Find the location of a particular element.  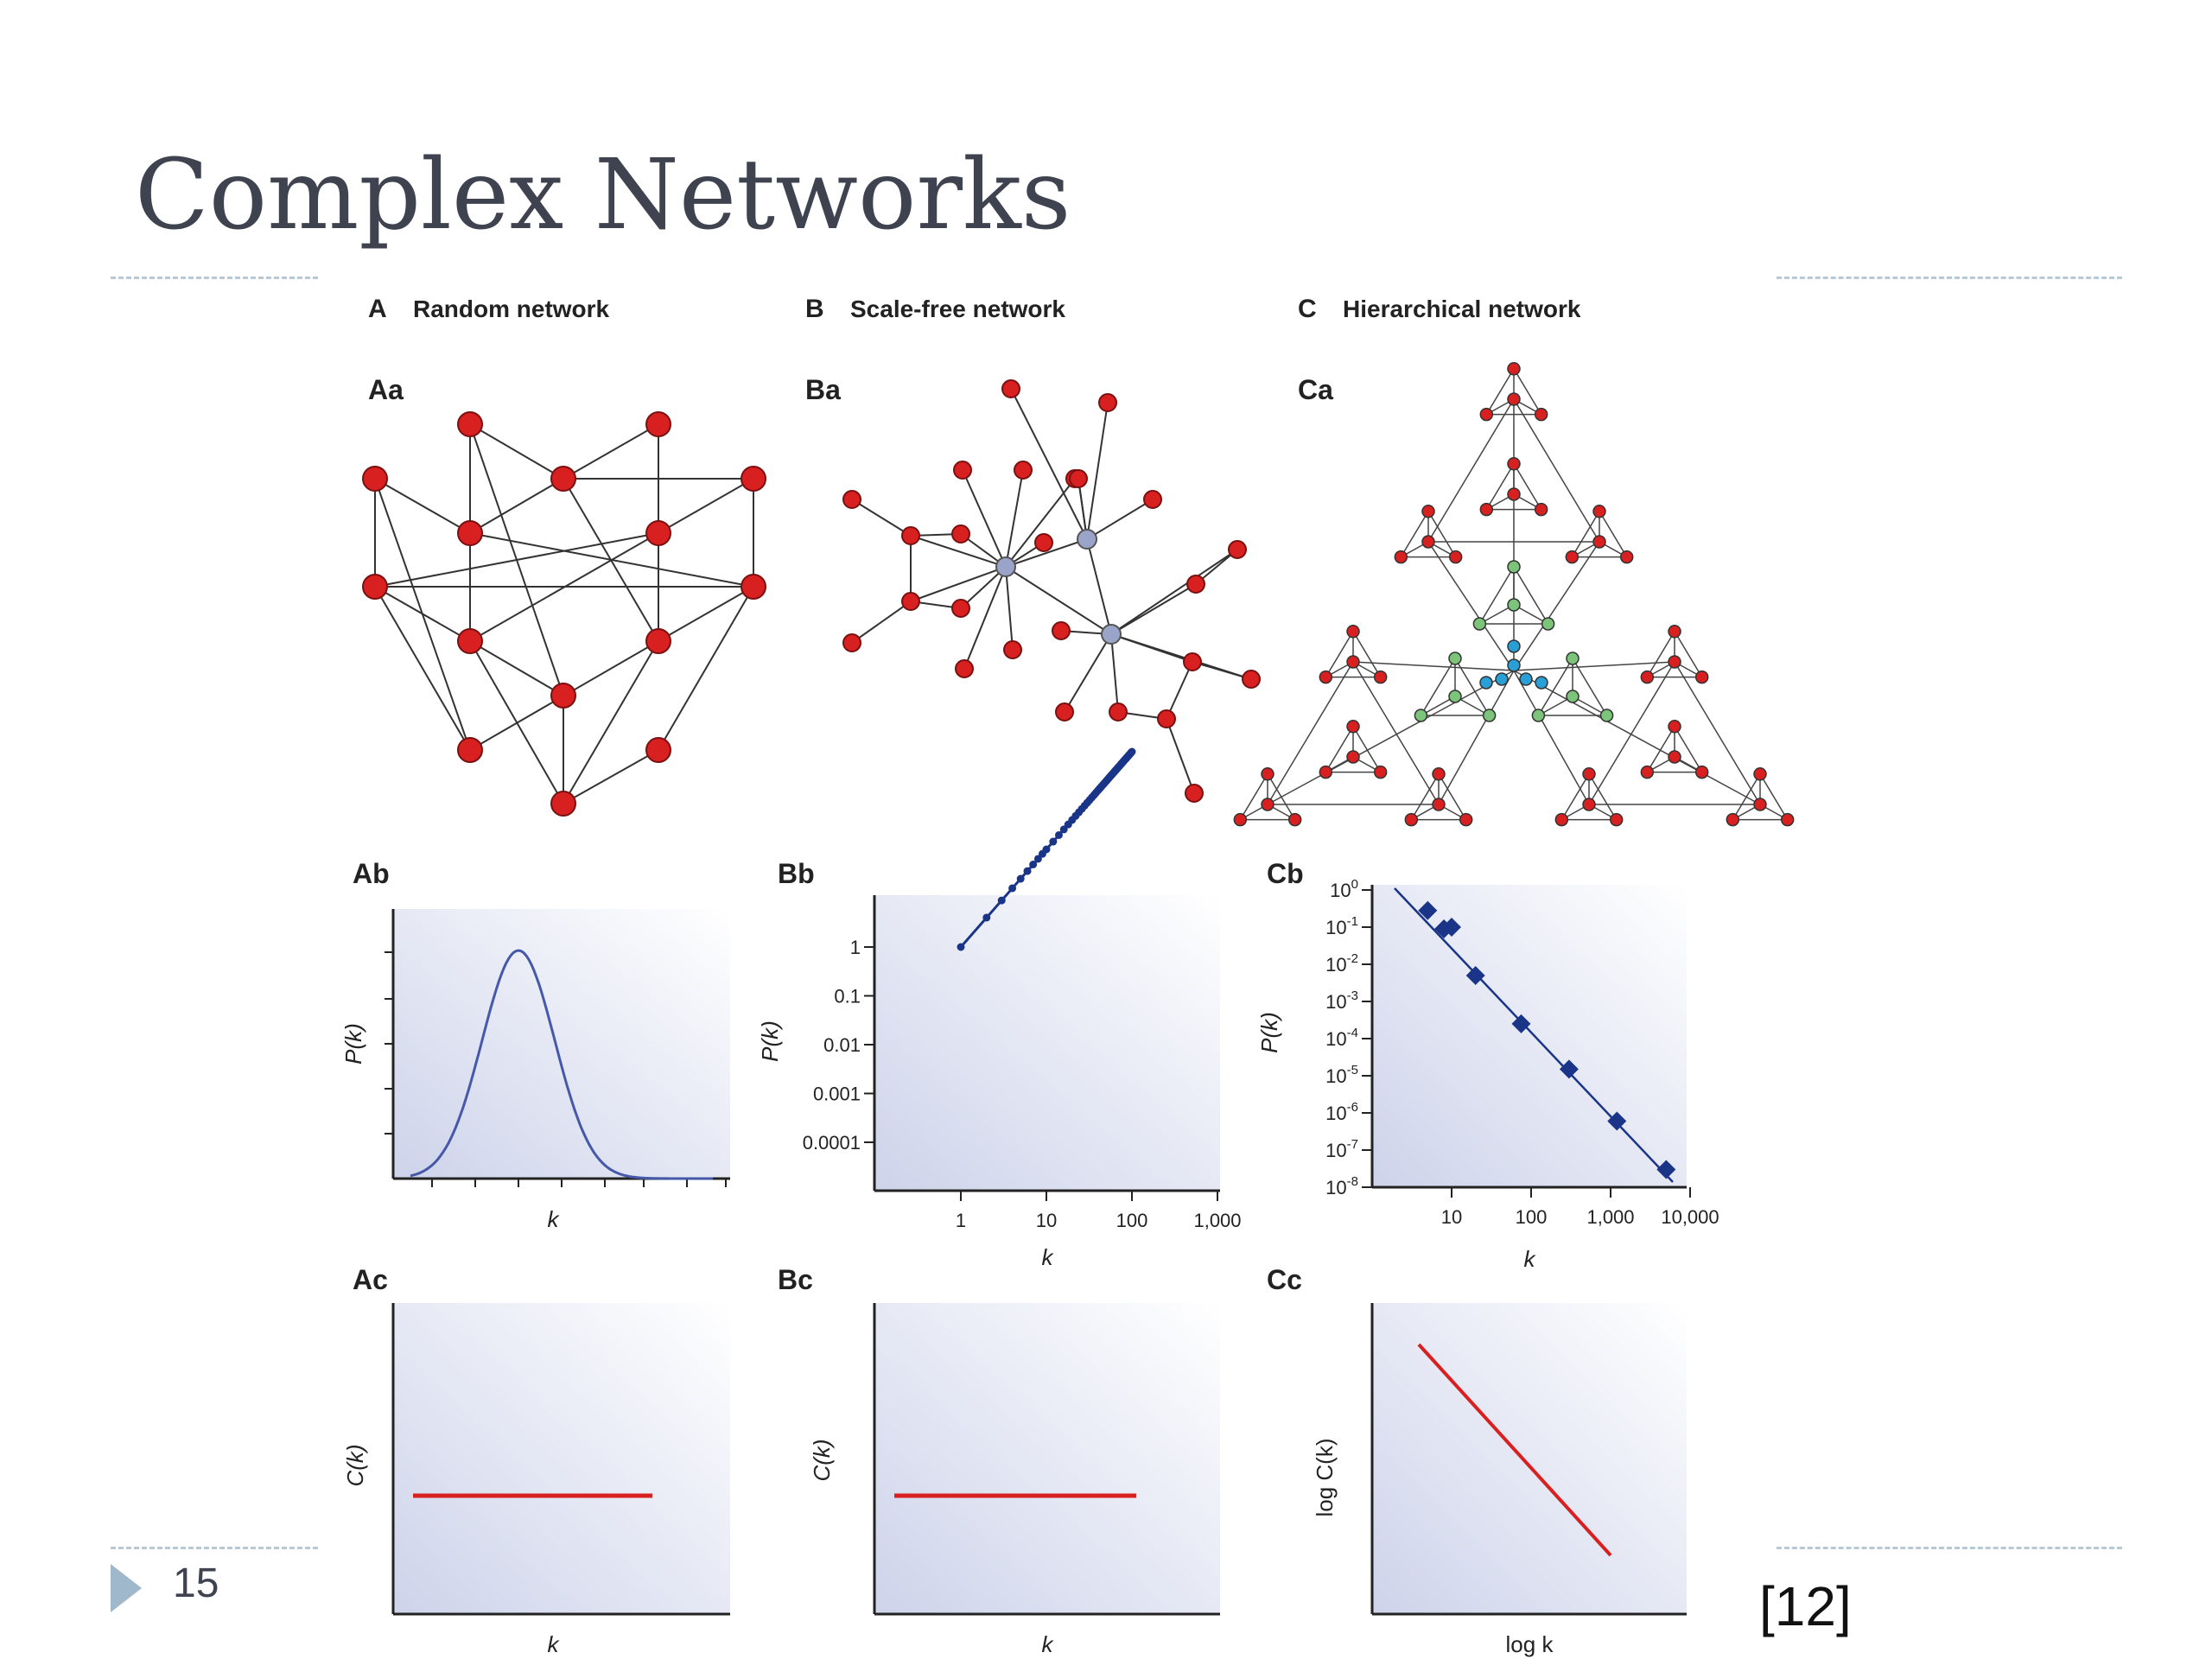

hierarchical-network-diagram is located at coordinates (1514, 594).